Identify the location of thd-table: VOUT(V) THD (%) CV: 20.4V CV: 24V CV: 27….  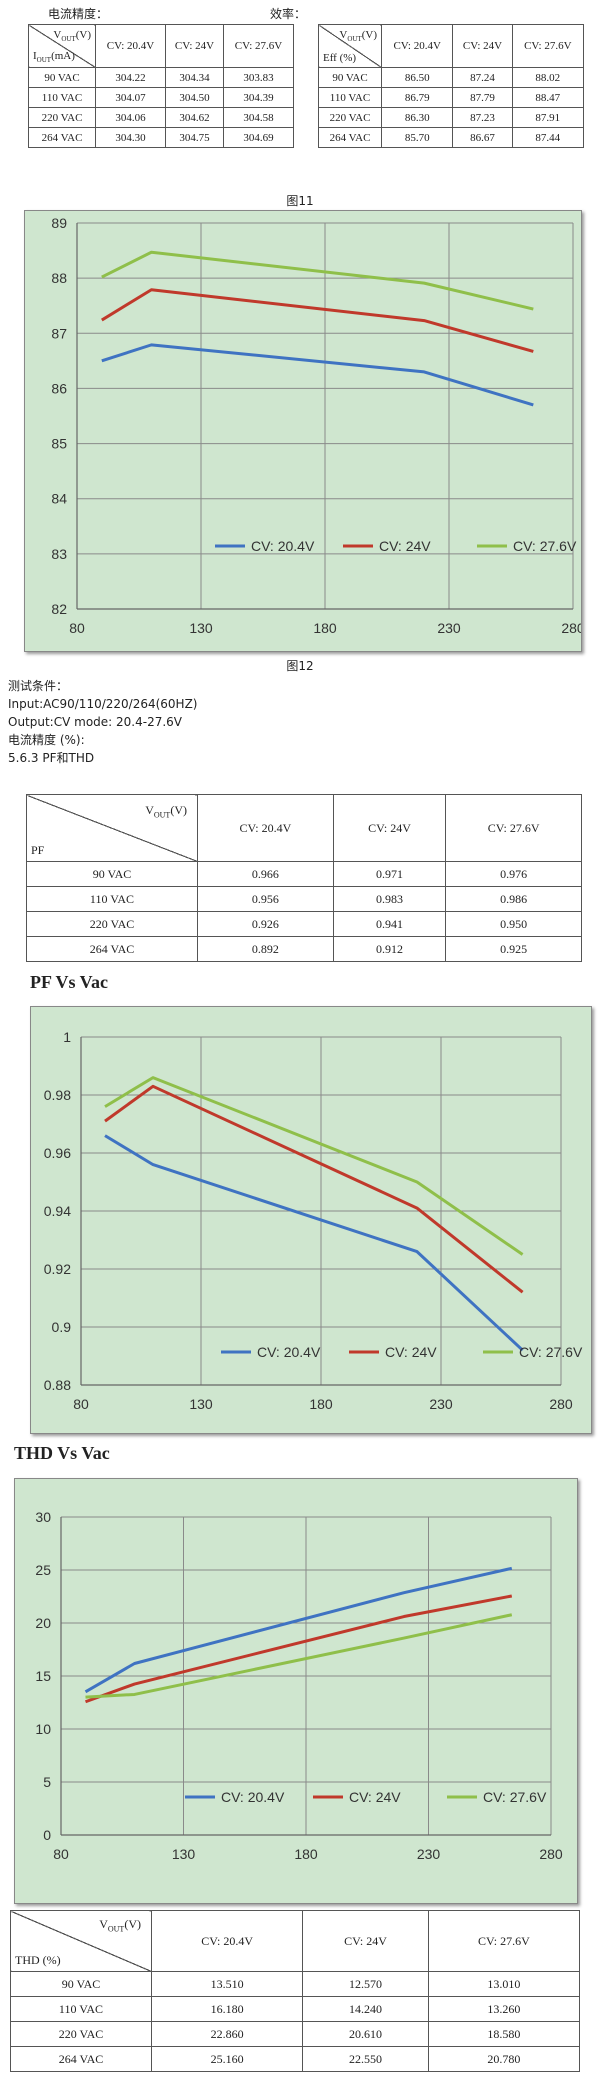
(295, 1991).